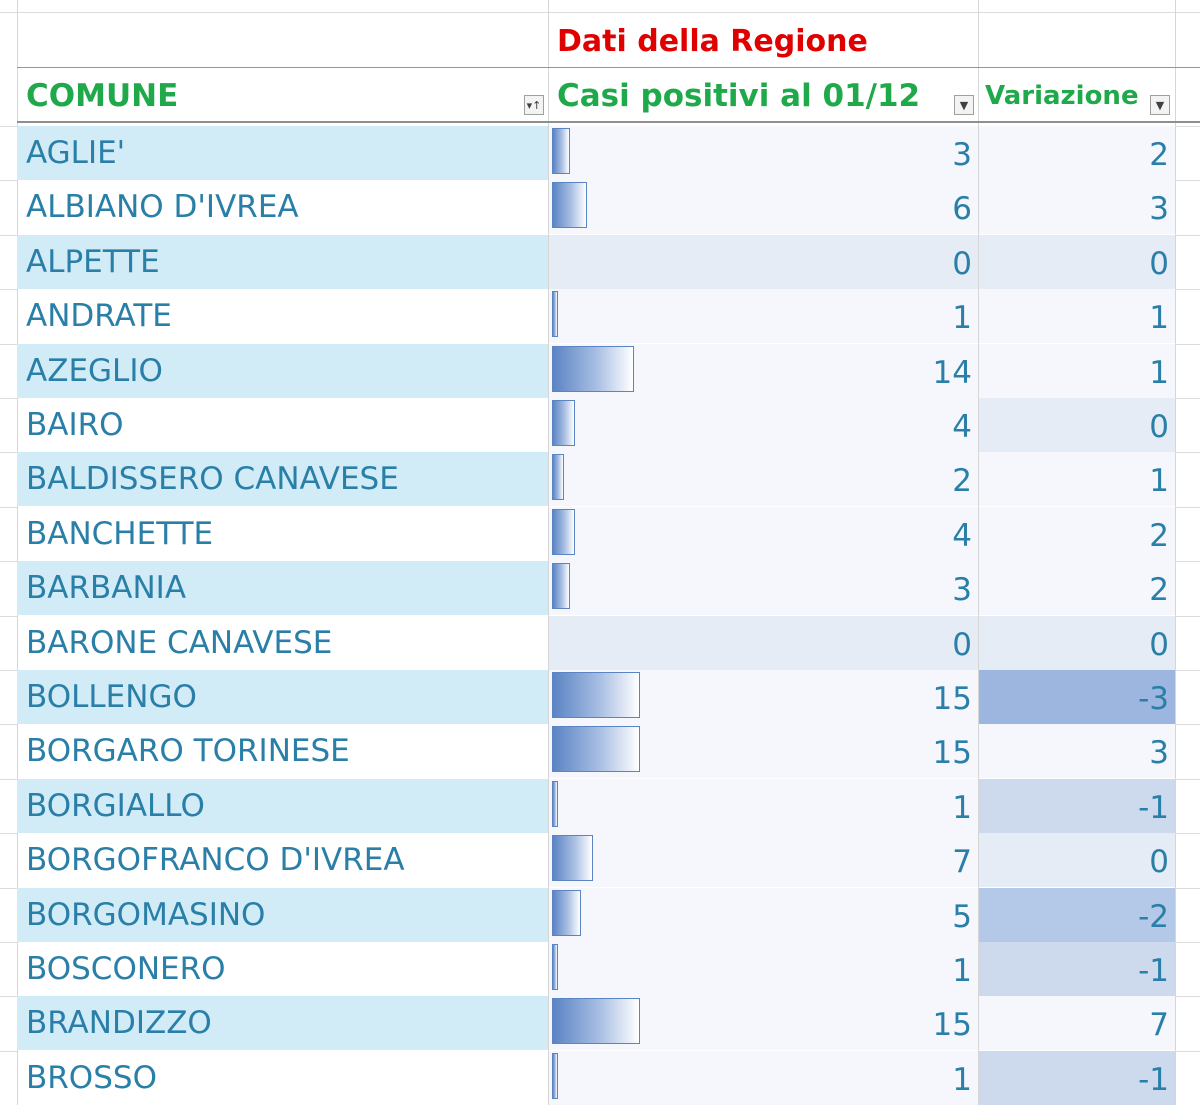 The height and width of the screenshot is (1109, 1200). I want to click on table-row: BANCHETTE 4 2, so click(600, 533).